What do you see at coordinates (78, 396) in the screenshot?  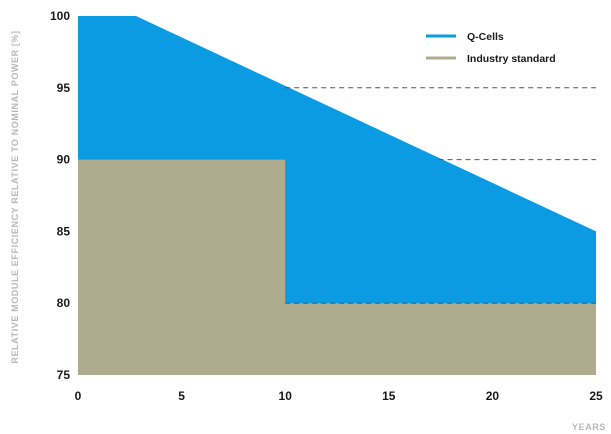 I see `x-tick-label: 0` at bounding box center [78, 396].